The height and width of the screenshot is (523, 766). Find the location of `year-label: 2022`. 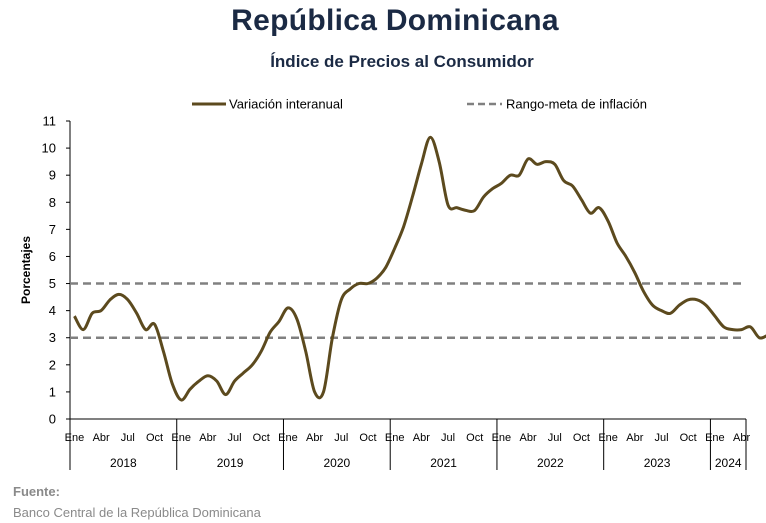

year-label: 2022 is located at coordinates (550, 463).